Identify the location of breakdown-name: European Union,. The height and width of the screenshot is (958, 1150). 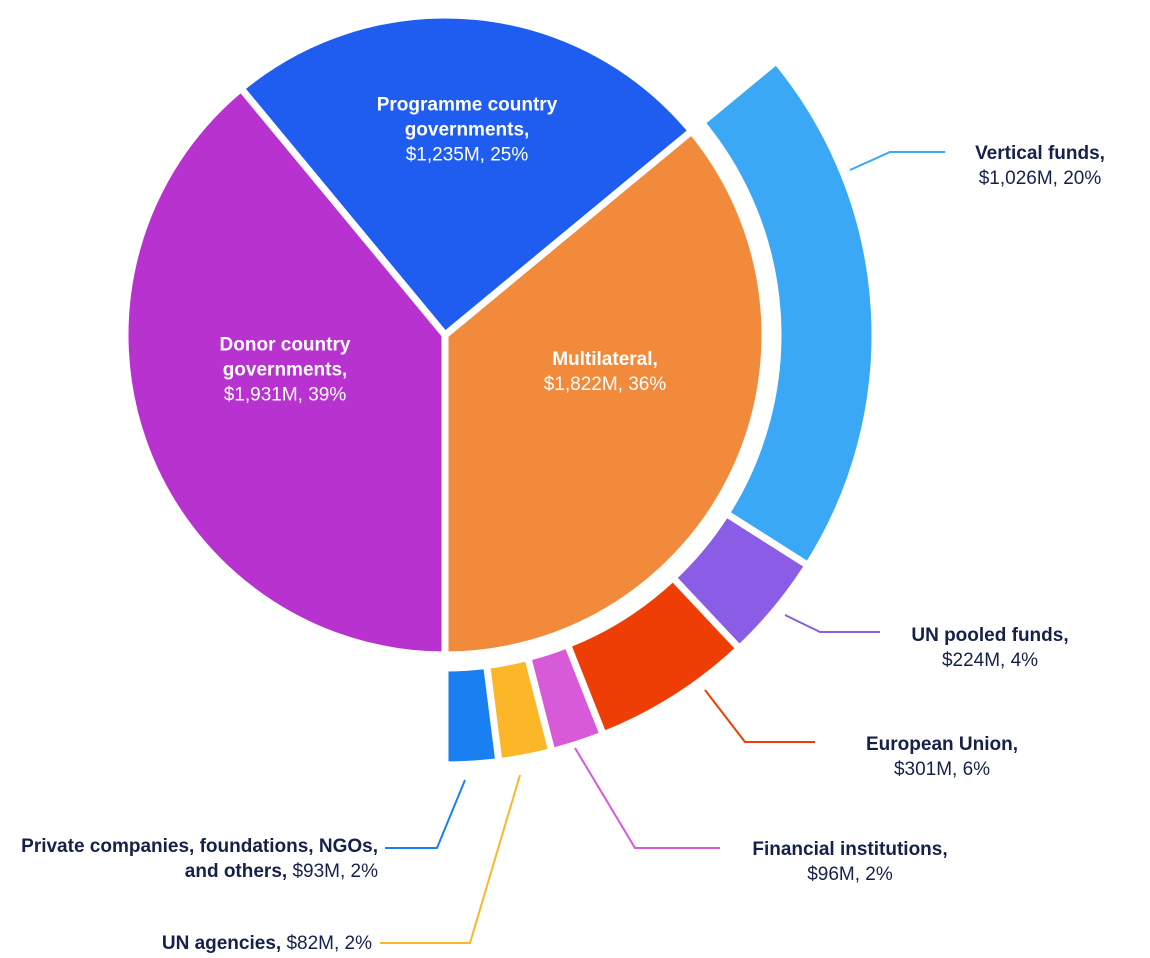
(942, 744).